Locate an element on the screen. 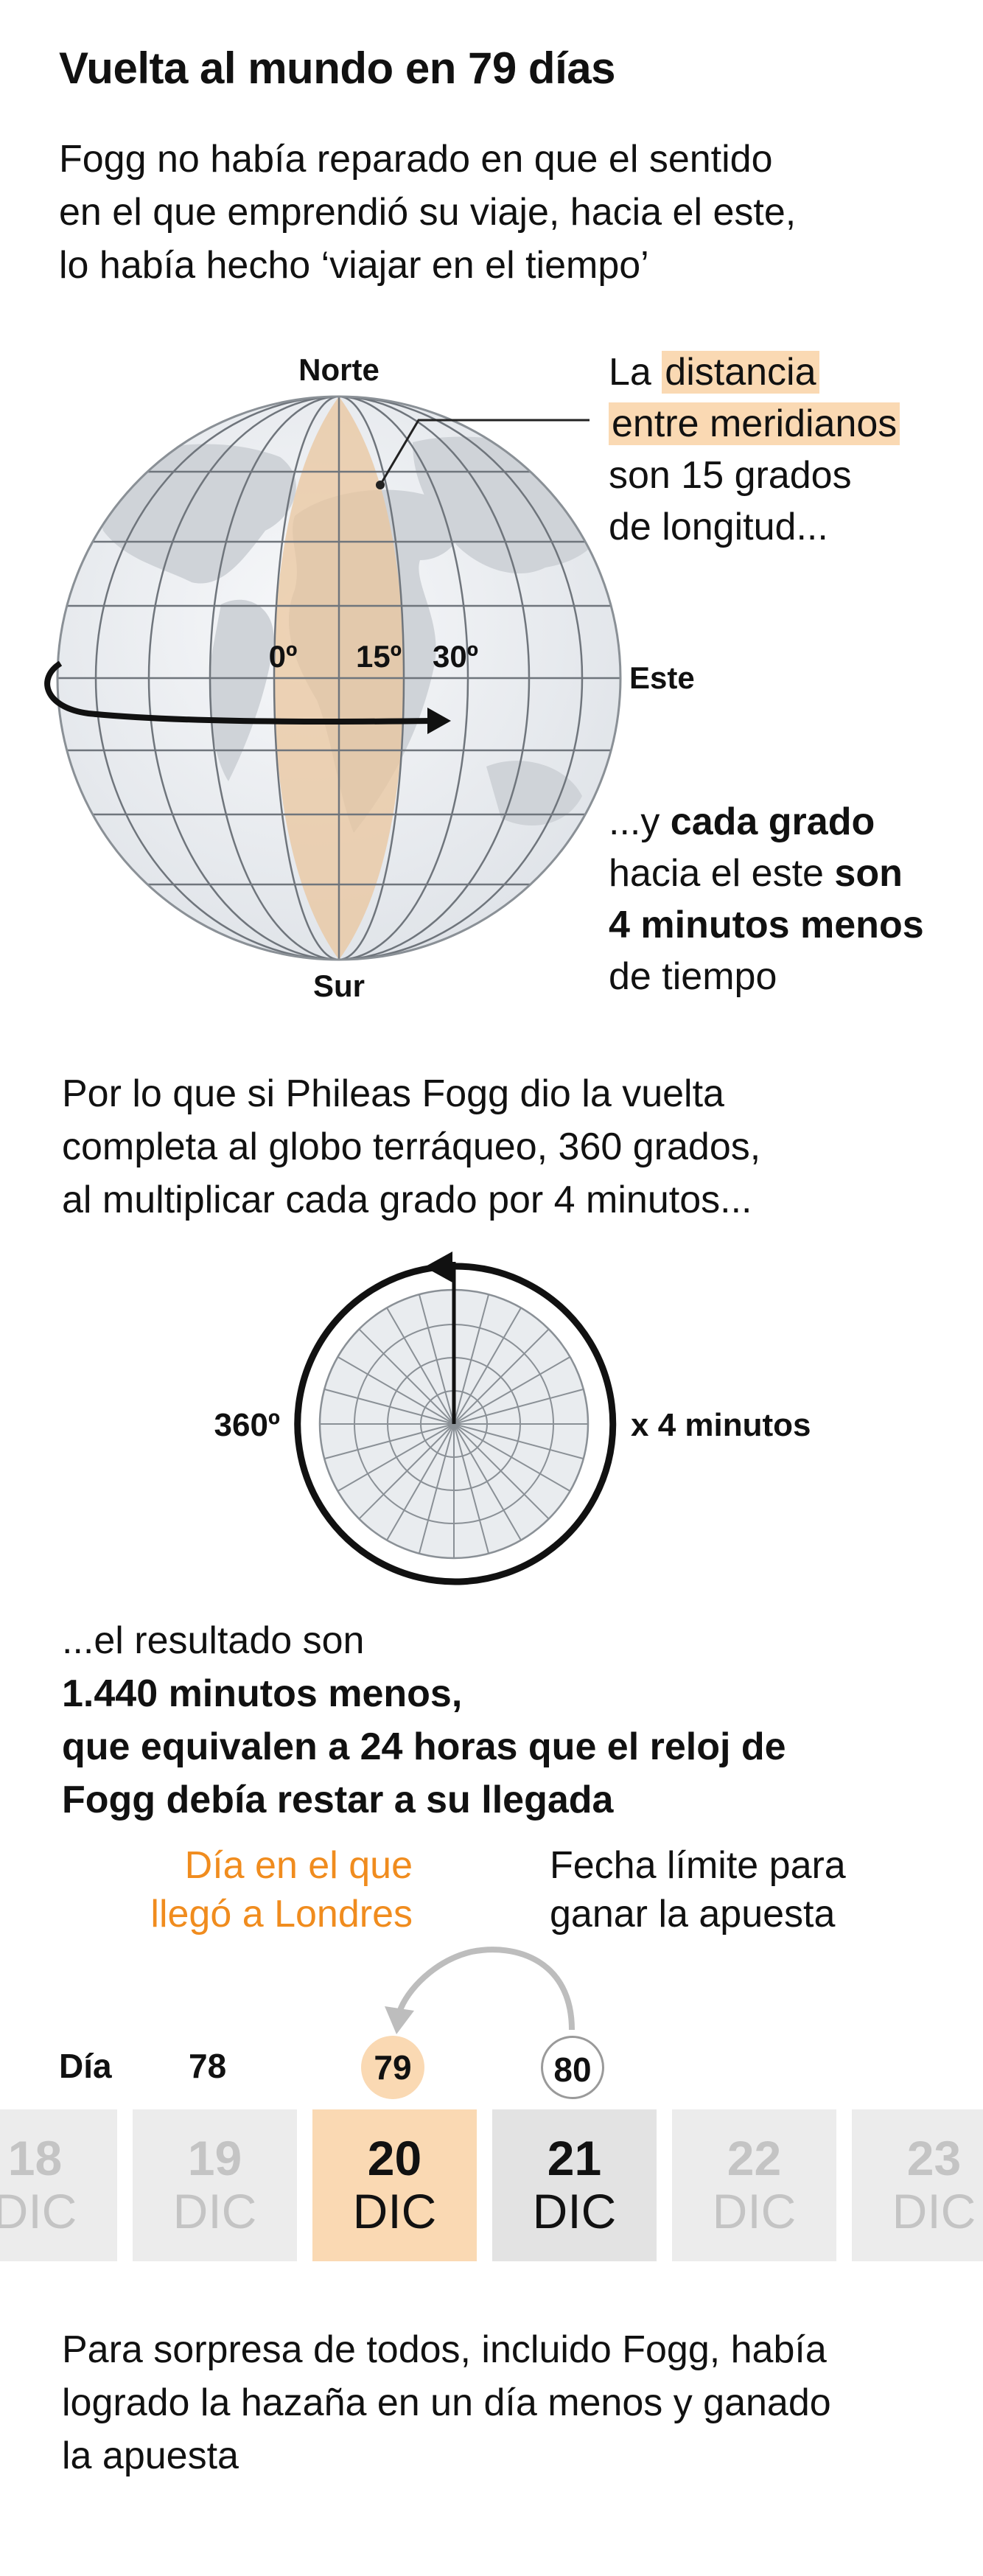  page-title: Vuelta al mundo en 79 días is located at coordinates (337, 68).